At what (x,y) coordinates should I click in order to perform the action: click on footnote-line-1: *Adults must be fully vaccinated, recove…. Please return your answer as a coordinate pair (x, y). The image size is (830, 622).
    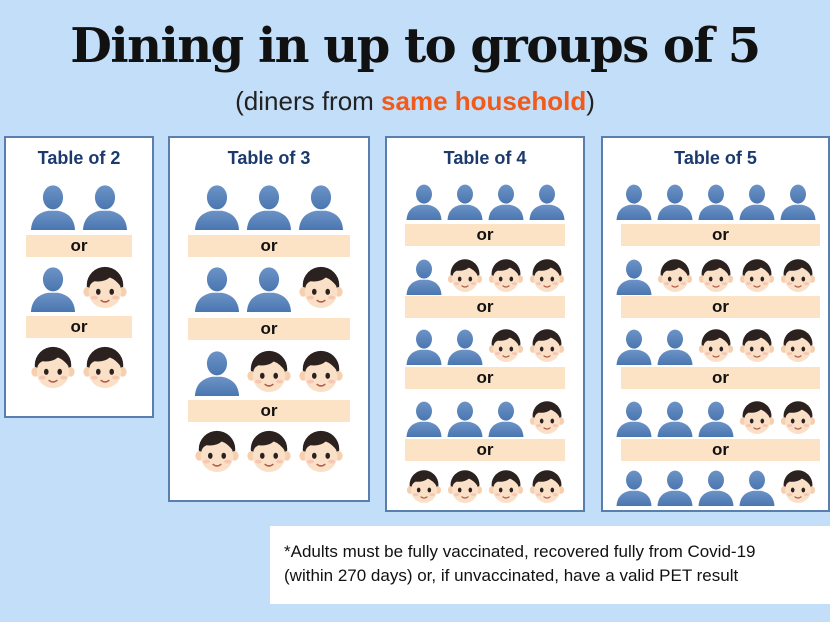
    Looking at the image, I should click on (520, 551).